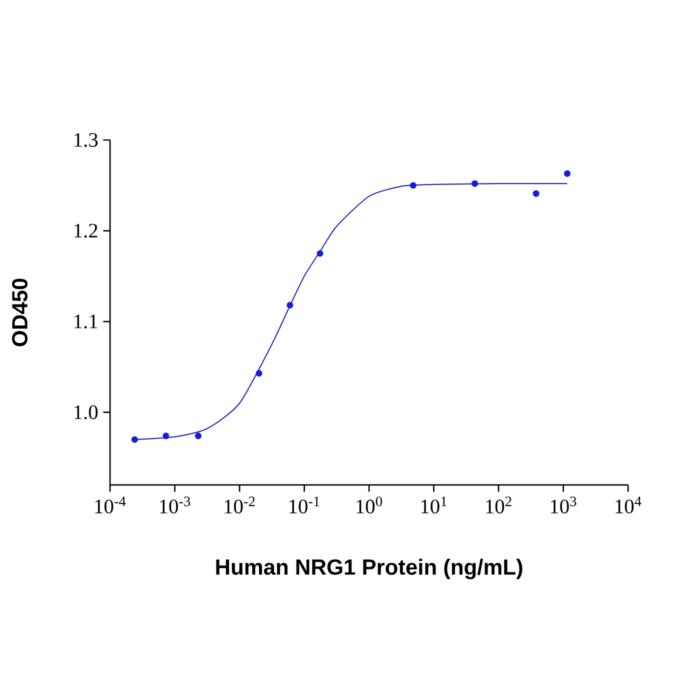 The height and width of the screenshot is (700, 700). What do you see at coordinates (239, 505) in the screenshot?
I see `x-tick-label: 10$^{-2}$` at bounding box center [239, 505].